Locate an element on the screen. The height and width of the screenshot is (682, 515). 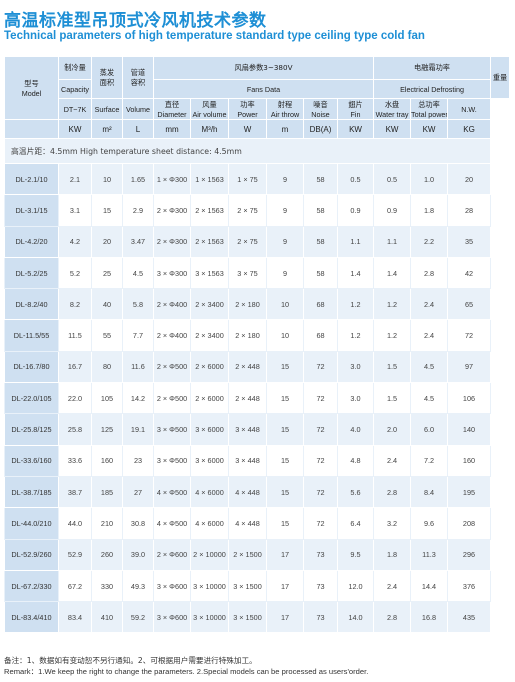
cell-airvol: 1 × 1563 is located at coordinates (209, 179).